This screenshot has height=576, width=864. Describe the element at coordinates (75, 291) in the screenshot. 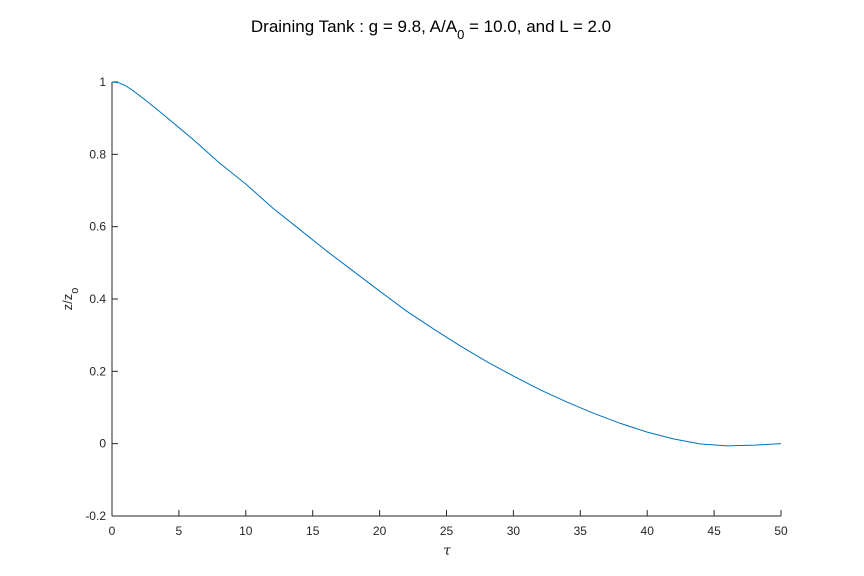

I see `y-axis-label-subscript: o` at that location.